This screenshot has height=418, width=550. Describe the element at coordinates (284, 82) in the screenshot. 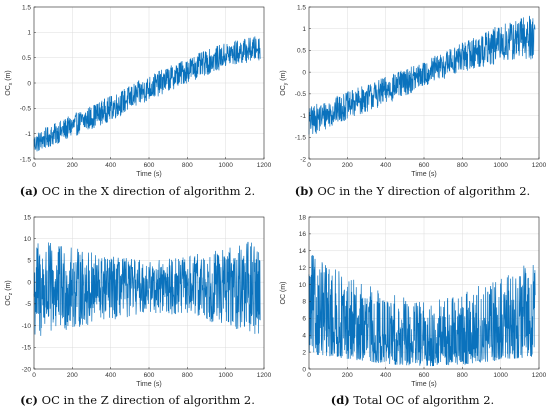

I see `y-axis-label: OCy (m)` at that location.